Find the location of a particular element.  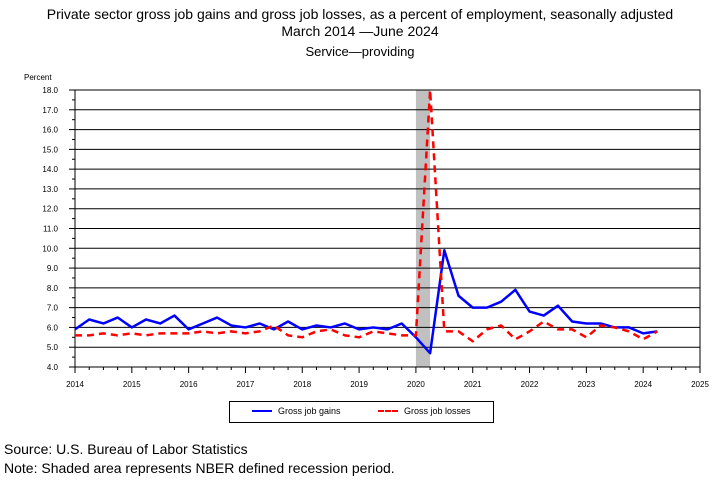

legend-swatch-losses is located at coordinates (388, 411).